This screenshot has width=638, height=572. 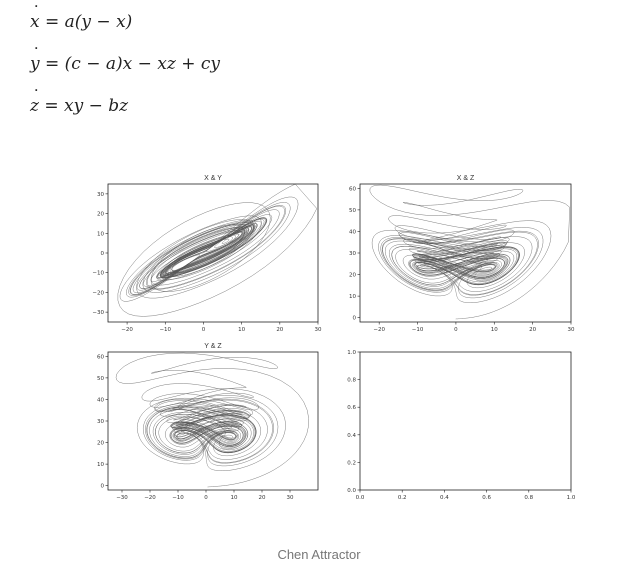 What do you see at coordinates (35, 59) in the screenshot?
I see `equation-y-lhs: y` at bounding box center [35, 59].